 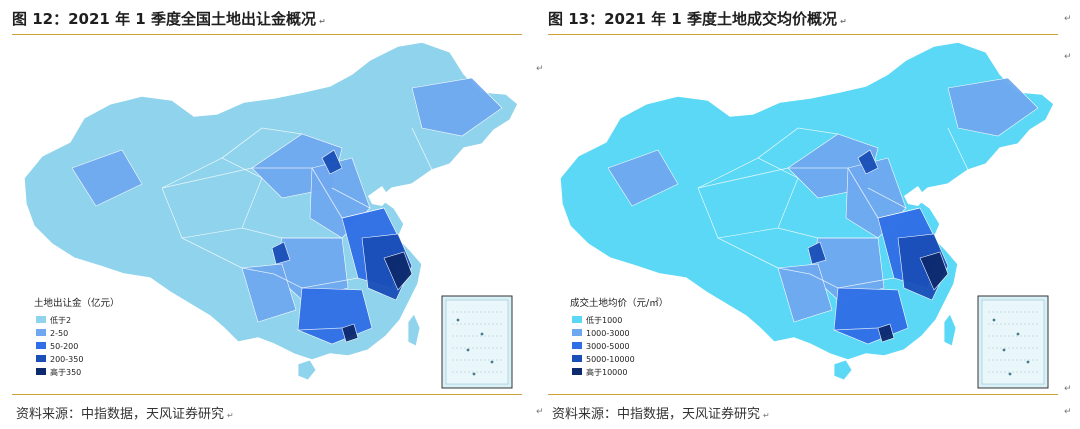 What do you see at coordinates (59, 333) in the screenshot?
I see `legend-label: 2-50` at bounding box center [59, 333].